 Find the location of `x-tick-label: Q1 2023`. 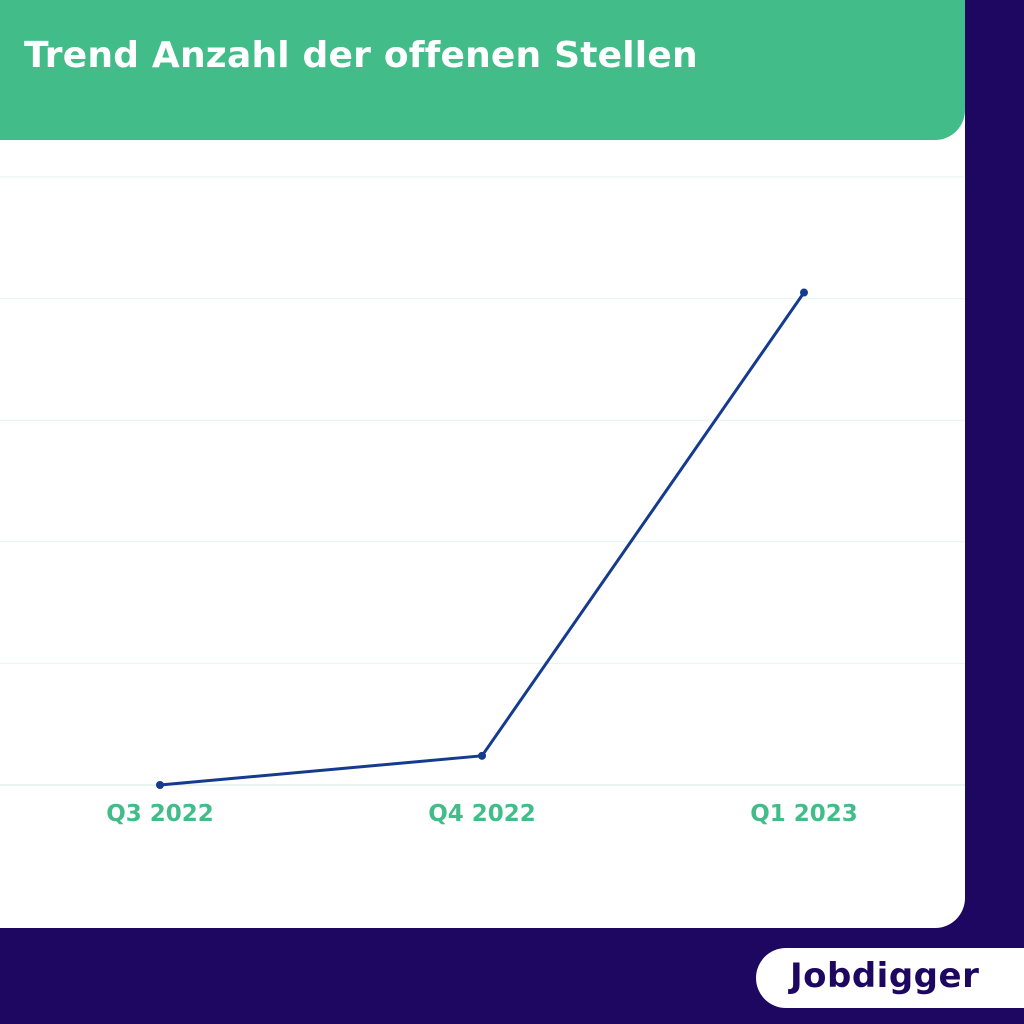

x-tick-label: Q1 2023 is located at coordinates (804, 814).